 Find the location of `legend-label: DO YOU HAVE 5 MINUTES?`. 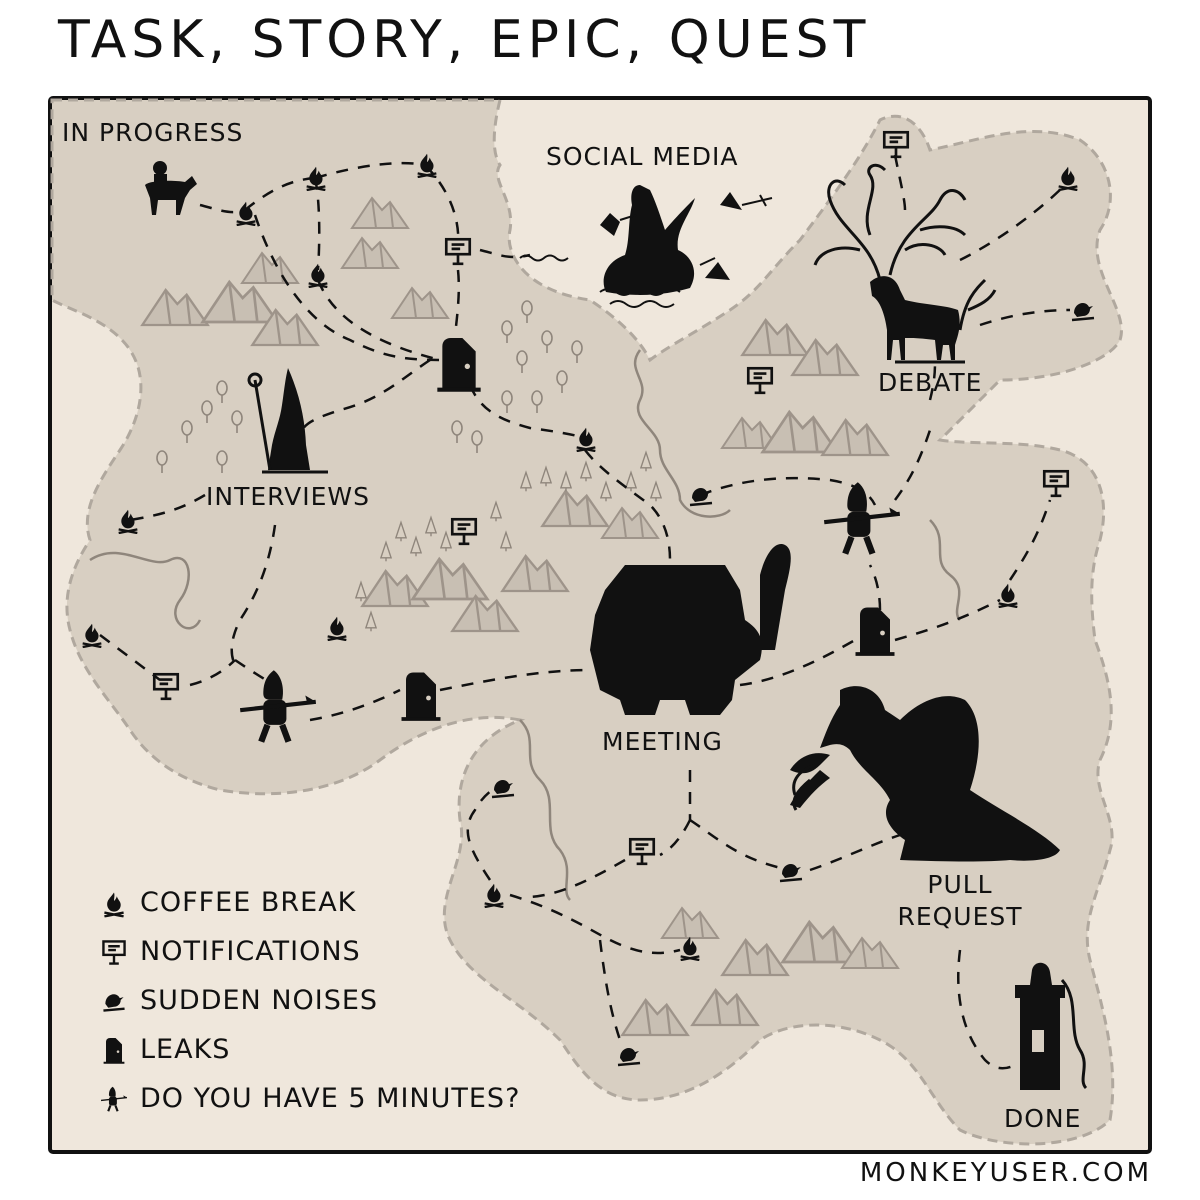

legend-label: DO YOU HAVE 5 MINUTES? is located at coordinates (330, 1098).